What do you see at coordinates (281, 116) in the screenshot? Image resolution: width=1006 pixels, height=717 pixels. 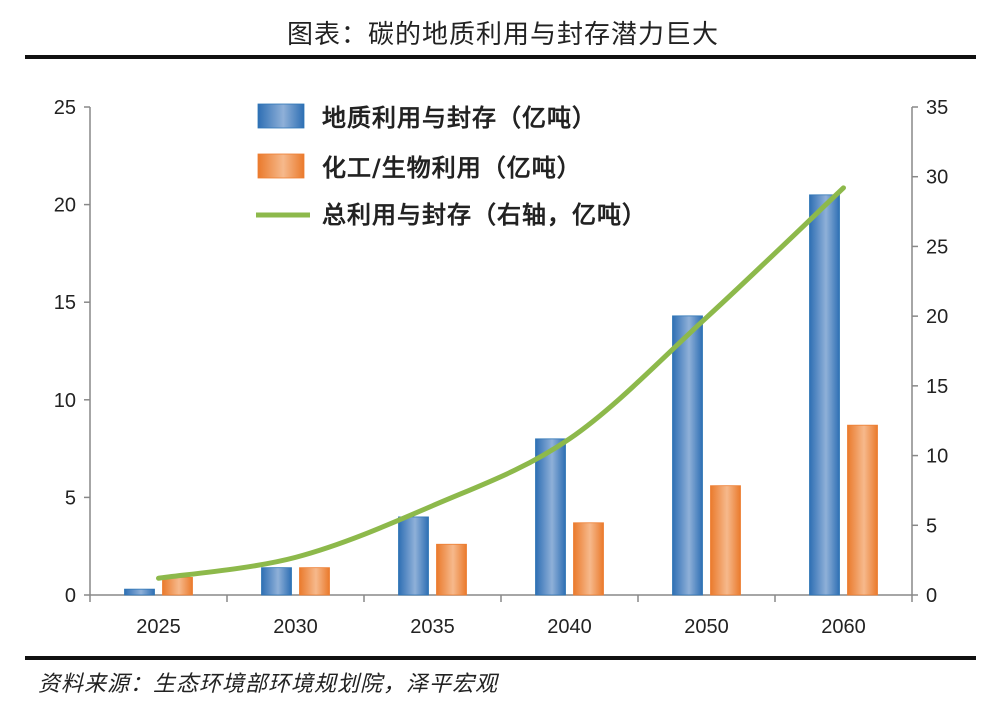 I see `legend-swatch-geo` at bounding box center [281, 116].